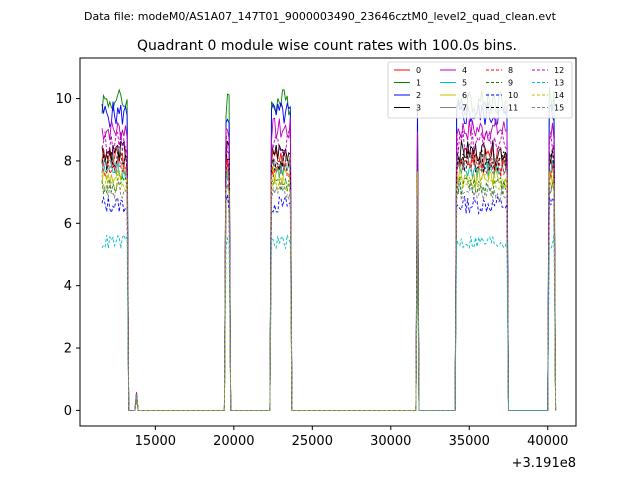 The width and height of the screenshot is (640, 480). What do you see at coordinates (464, 95) in the screenshot?
I see `legend-label-6: 6` at bounding box center [464, 95].